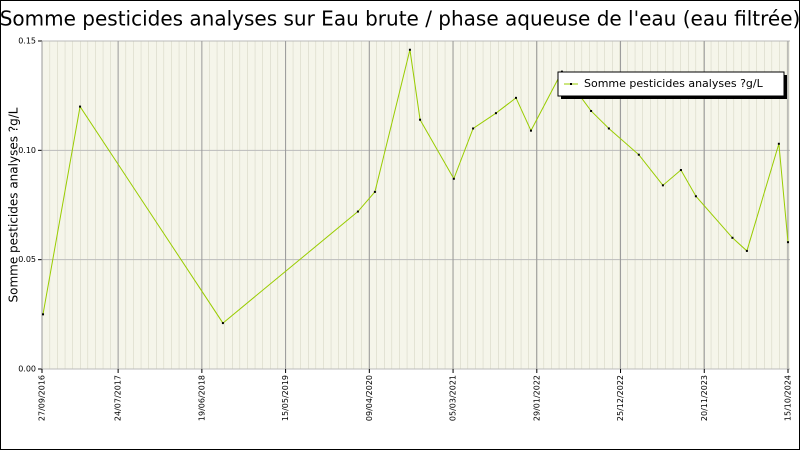 Image resolution: width=800 pixels, height=450 pixels. I want to click on x-tick-label: 05/03/2021, so click(453, 398).